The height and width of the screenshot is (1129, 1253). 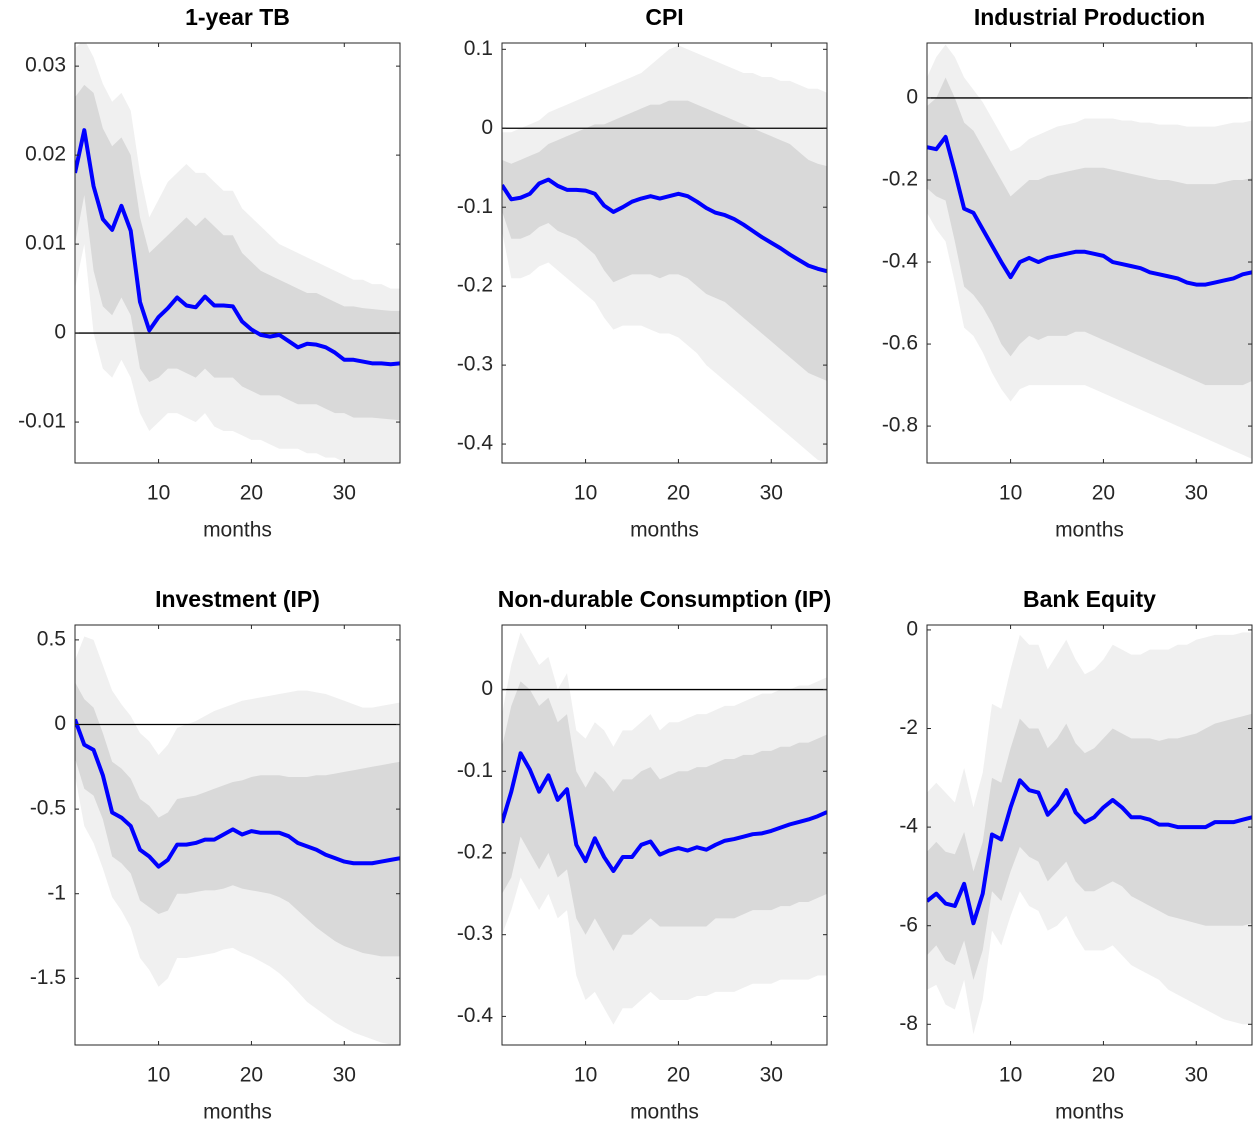 I want to click on chart-title: 1-year TB, so click(x=237, y=17).